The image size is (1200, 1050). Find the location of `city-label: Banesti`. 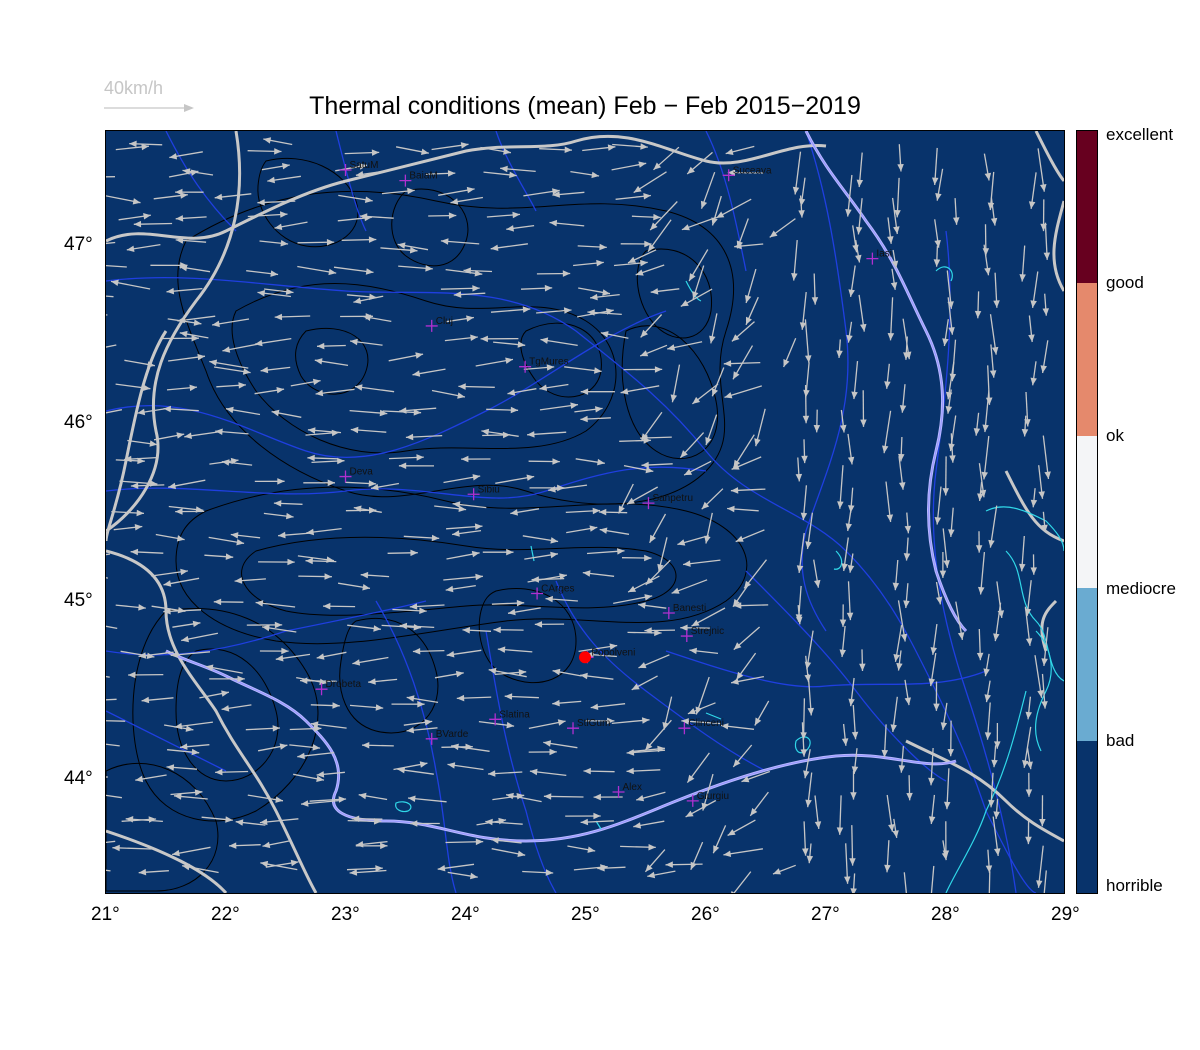

city-label: Banesti is located at coordinates (689, 608).